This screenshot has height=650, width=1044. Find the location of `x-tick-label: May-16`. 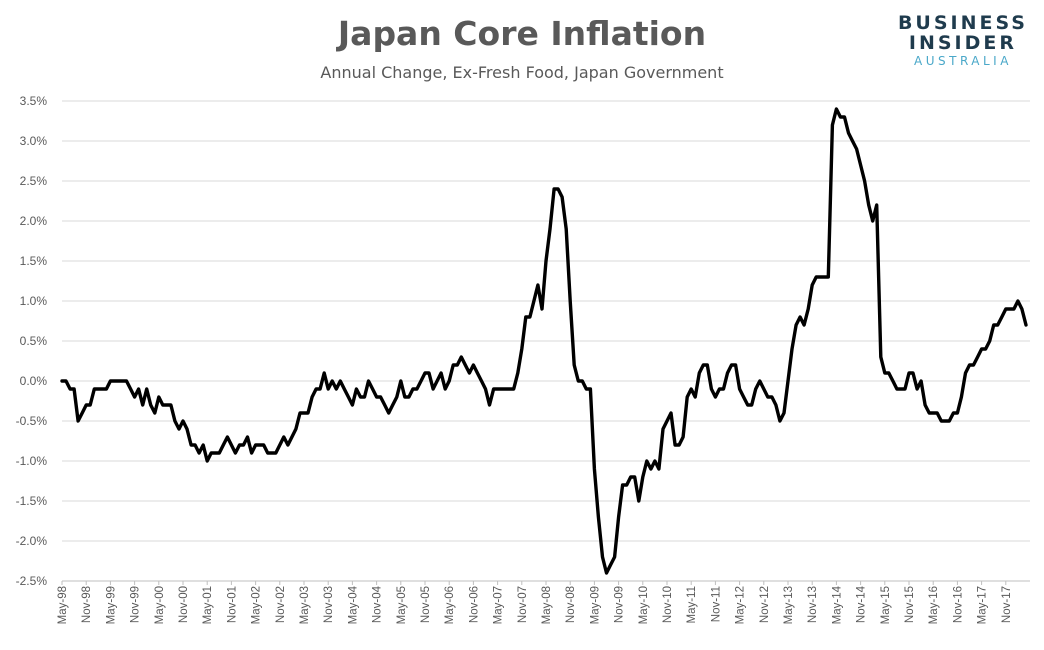

x-tick-label: May-16 is located at coordinates (934, 605).